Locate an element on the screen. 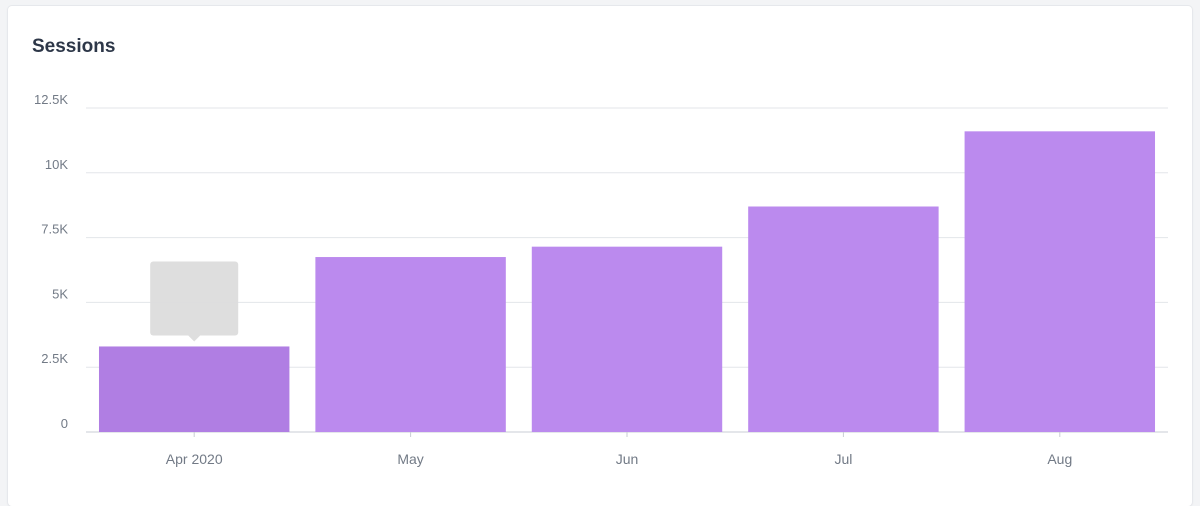 The image size is (1200, 506). x-tick-label: Apr 2020 is located at coordinates (194, 459).